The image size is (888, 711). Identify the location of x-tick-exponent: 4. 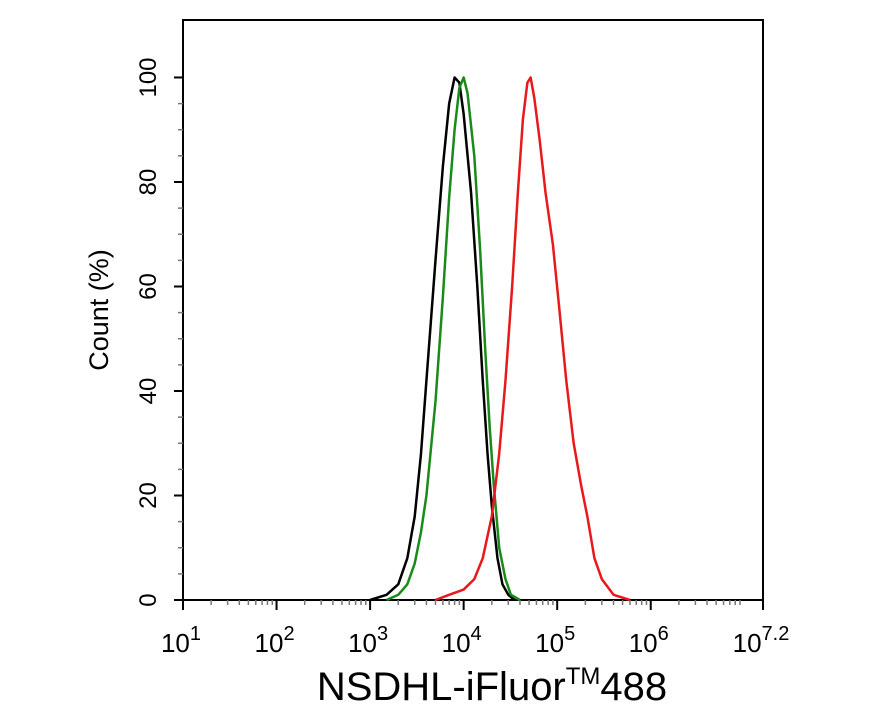
(476, 634).